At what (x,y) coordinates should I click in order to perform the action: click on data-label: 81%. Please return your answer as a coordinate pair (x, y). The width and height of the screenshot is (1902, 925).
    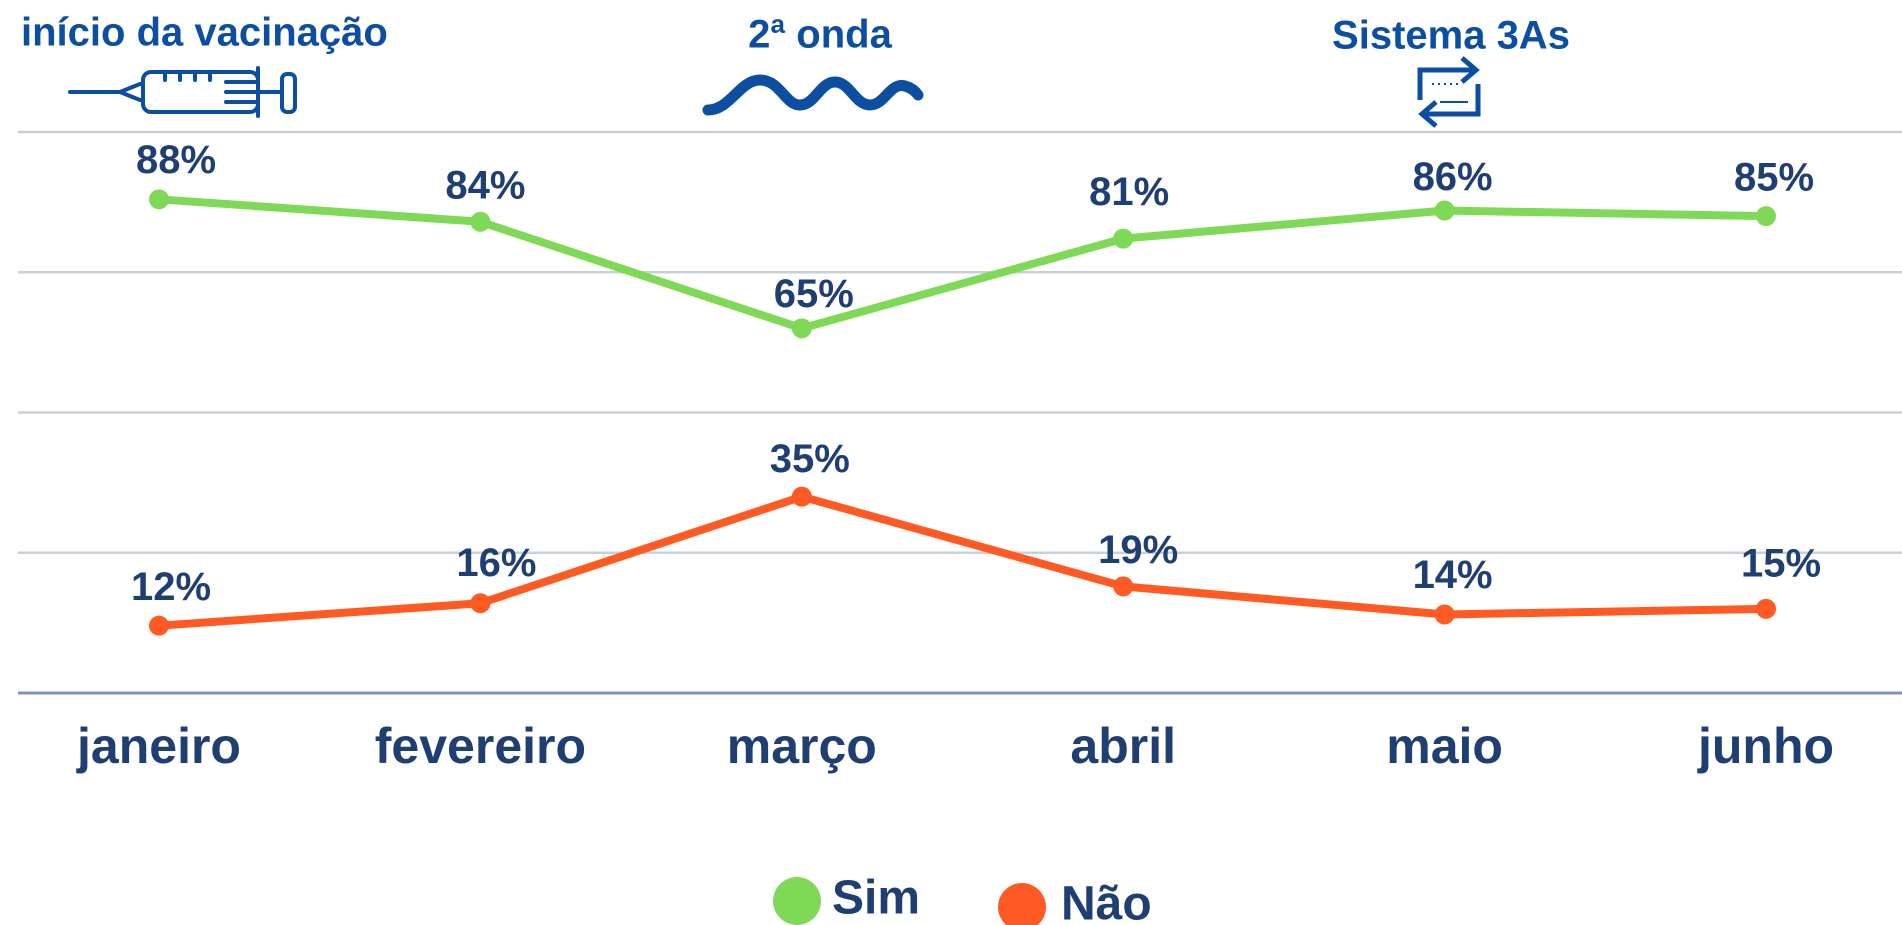
    Looking at the image, I should click on (1129, 192).